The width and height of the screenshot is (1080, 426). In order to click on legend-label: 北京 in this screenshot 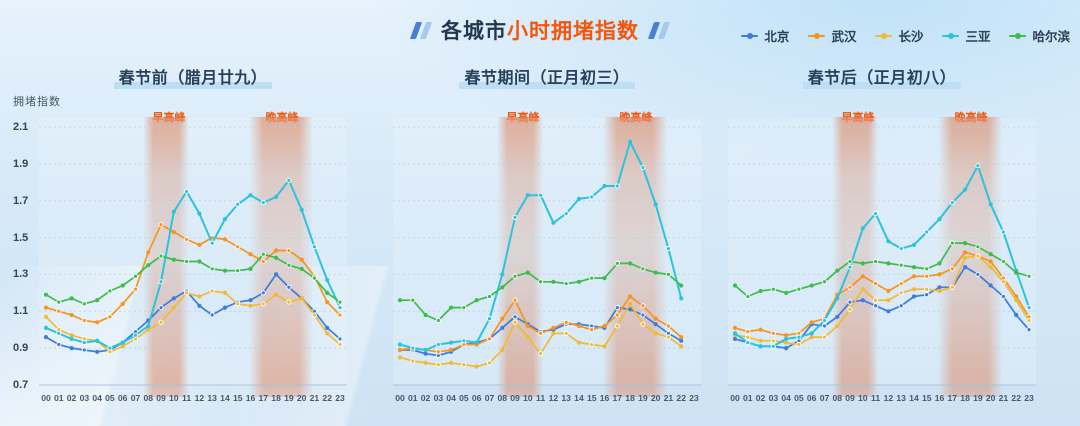, I will do `click(777, 37)`.